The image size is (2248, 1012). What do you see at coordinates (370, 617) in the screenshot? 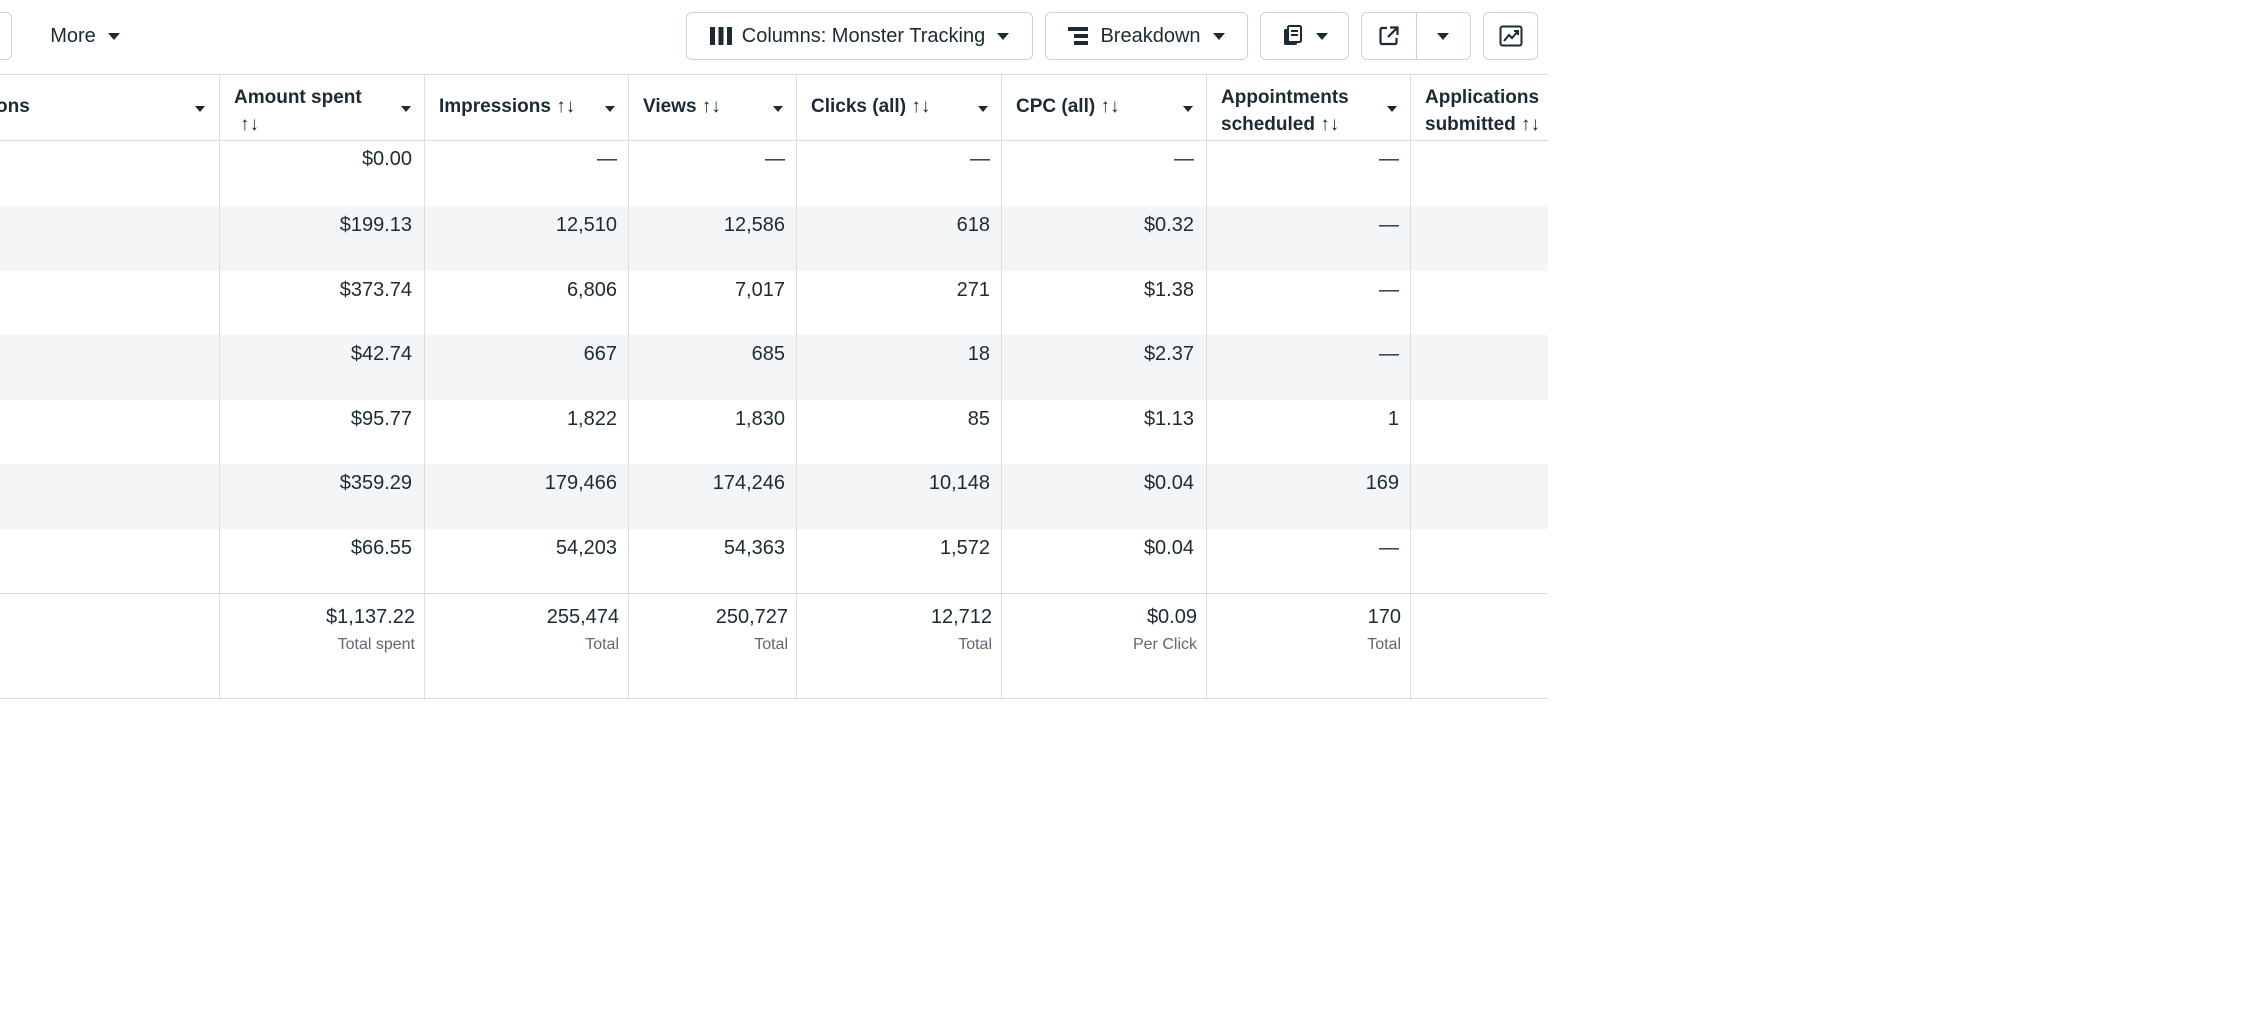
I see `amount-total-value: $1,137.22` at bounding box center [370, 617].